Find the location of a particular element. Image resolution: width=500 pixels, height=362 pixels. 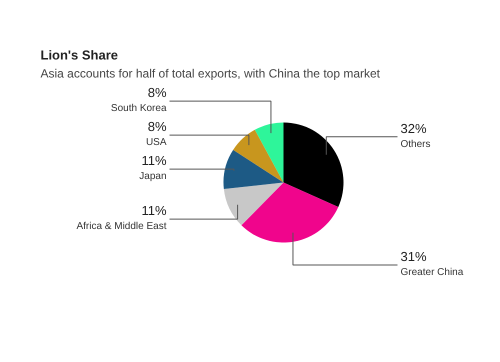

data-label: 31% is located at coordinates (413, 256).